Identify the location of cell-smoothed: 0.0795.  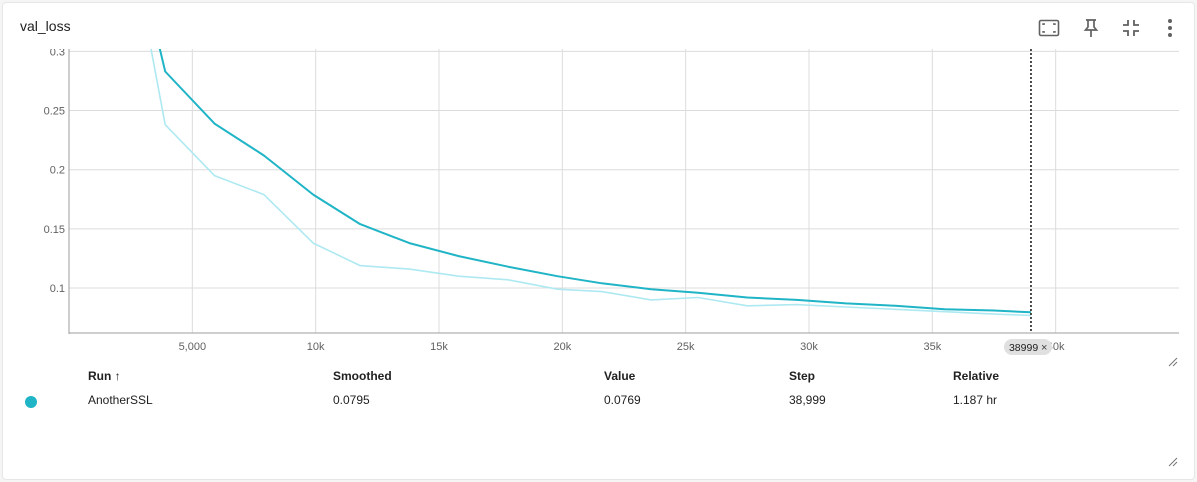
(351, 400).